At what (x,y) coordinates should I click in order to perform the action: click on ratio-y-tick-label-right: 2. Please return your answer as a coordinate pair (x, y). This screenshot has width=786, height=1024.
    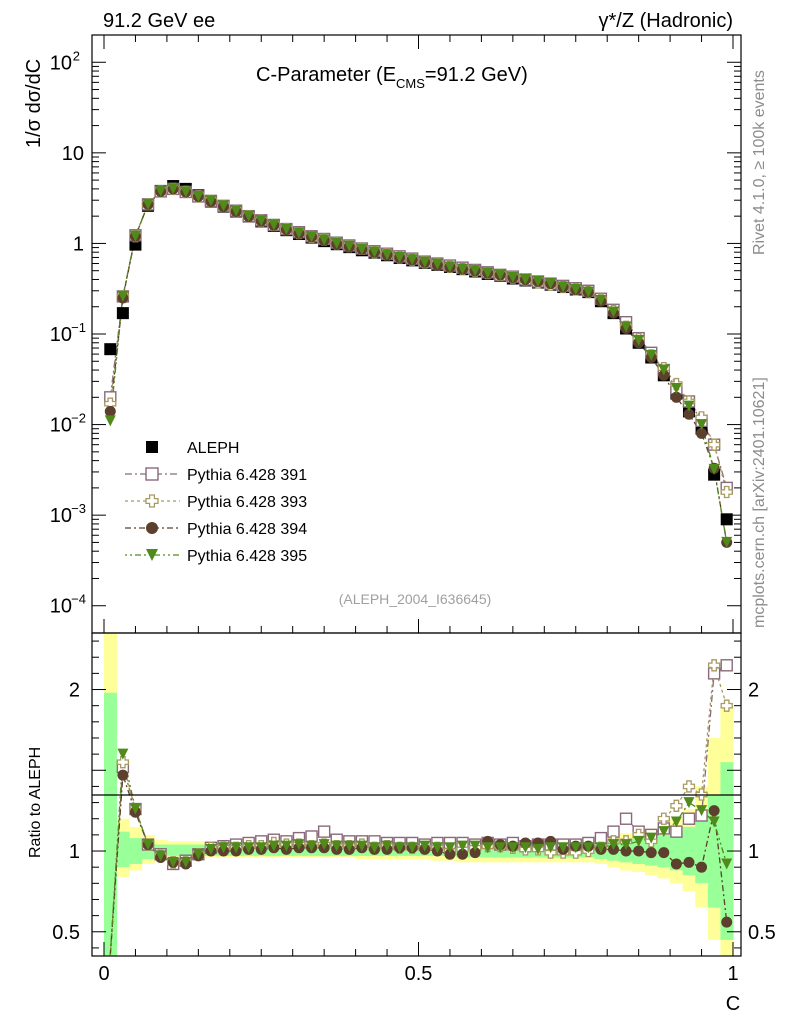
    Looking at the image, I should click on (753, 691).